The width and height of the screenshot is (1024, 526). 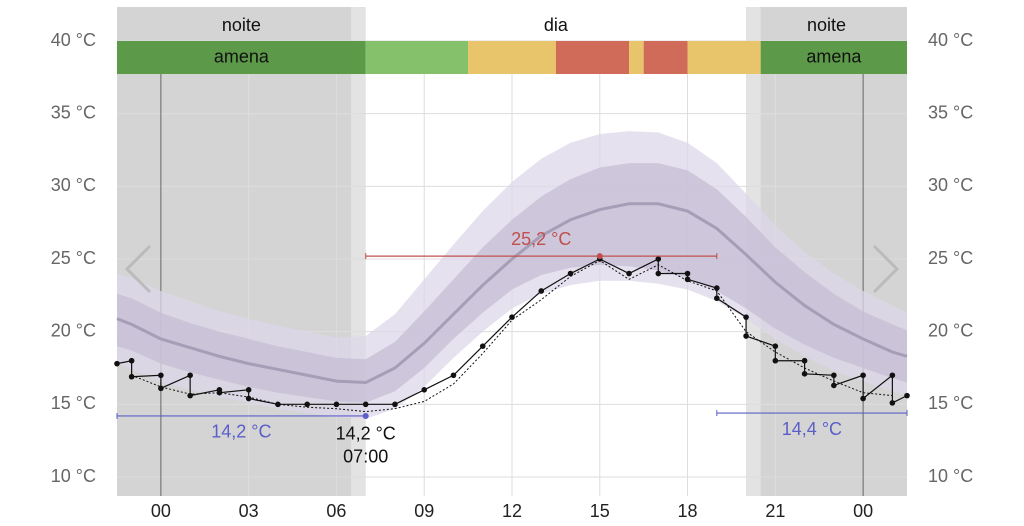 I want to click on annotation-label: 14,4 °C, so click(x=812, y=429).